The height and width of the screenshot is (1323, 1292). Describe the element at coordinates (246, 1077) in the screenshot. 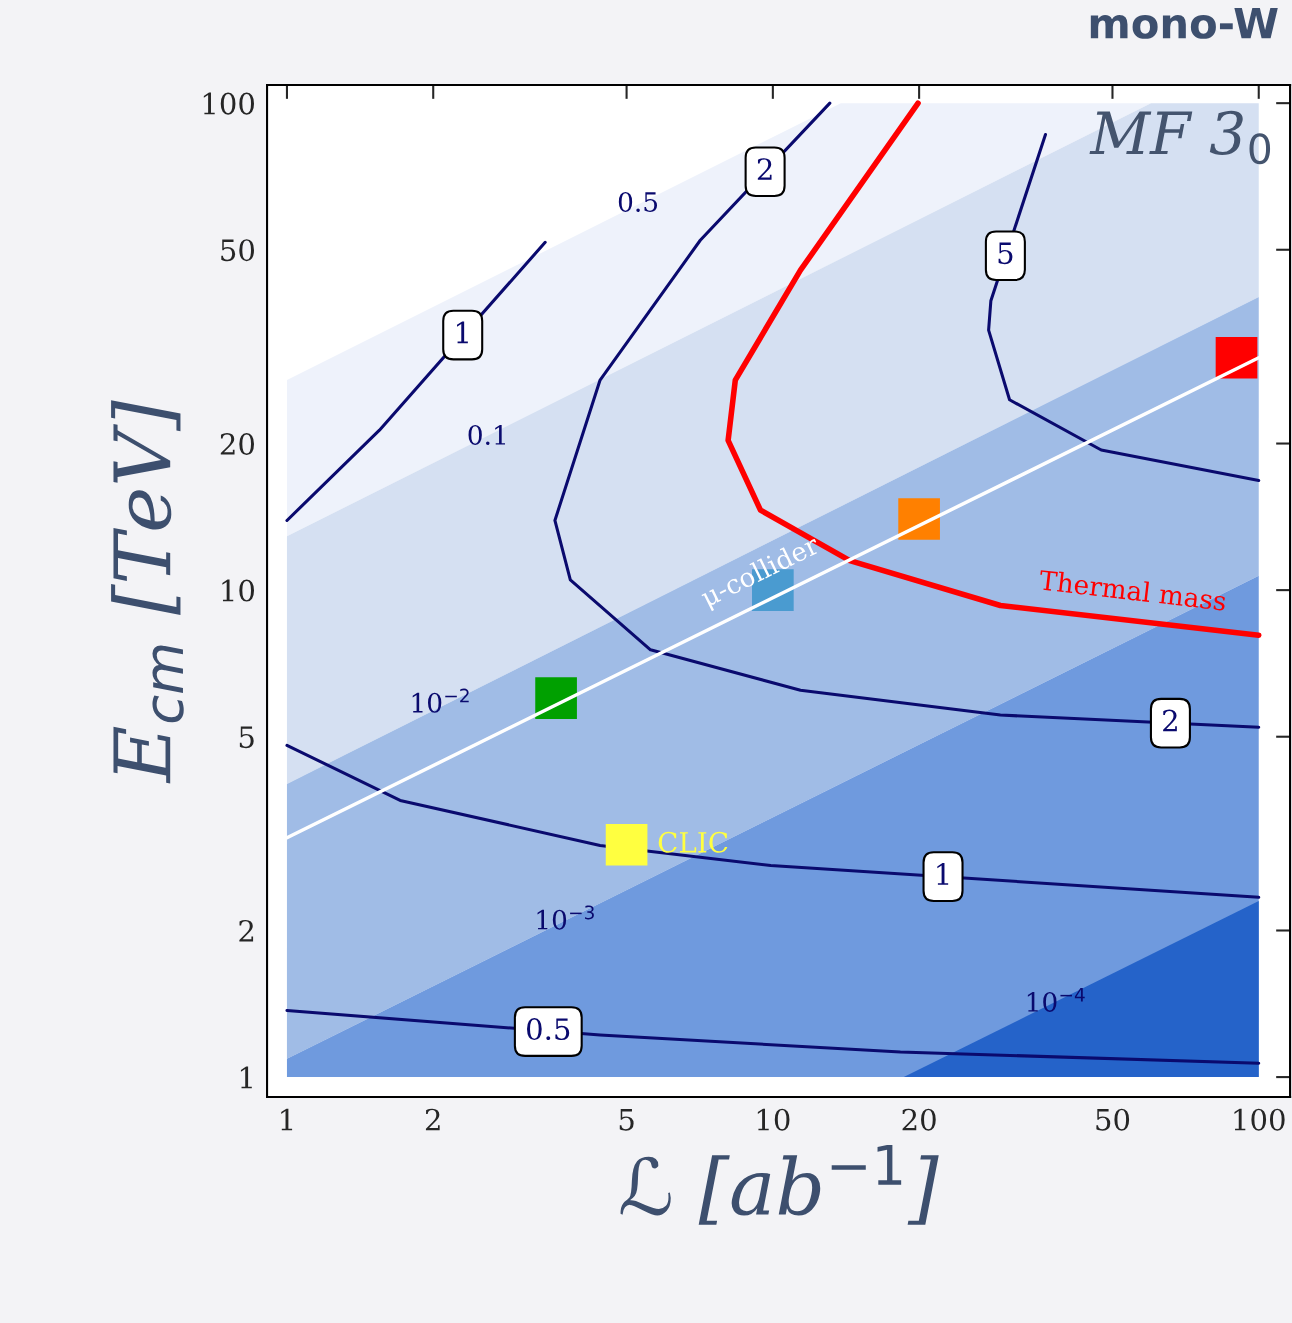

I see `y-tick-label: 1` at that location.